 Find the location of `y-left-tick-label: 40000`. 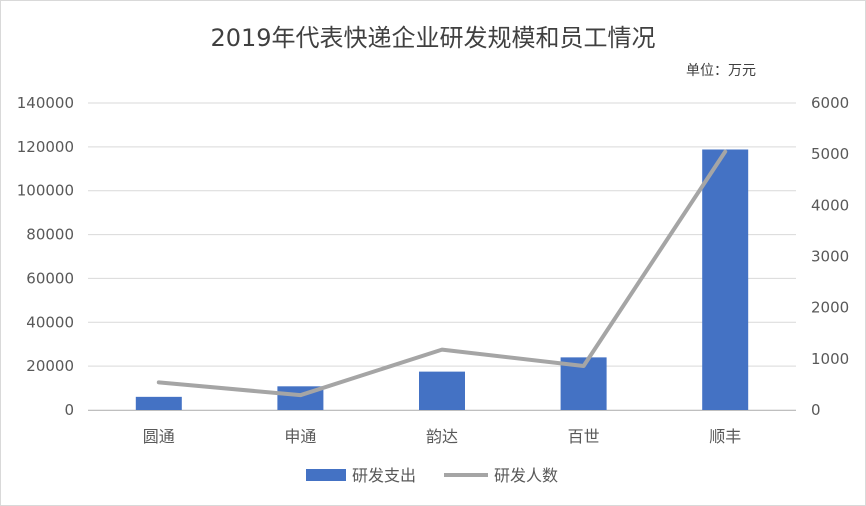

y-left-tick-label: 40000 is located at coordinates (50, 322).